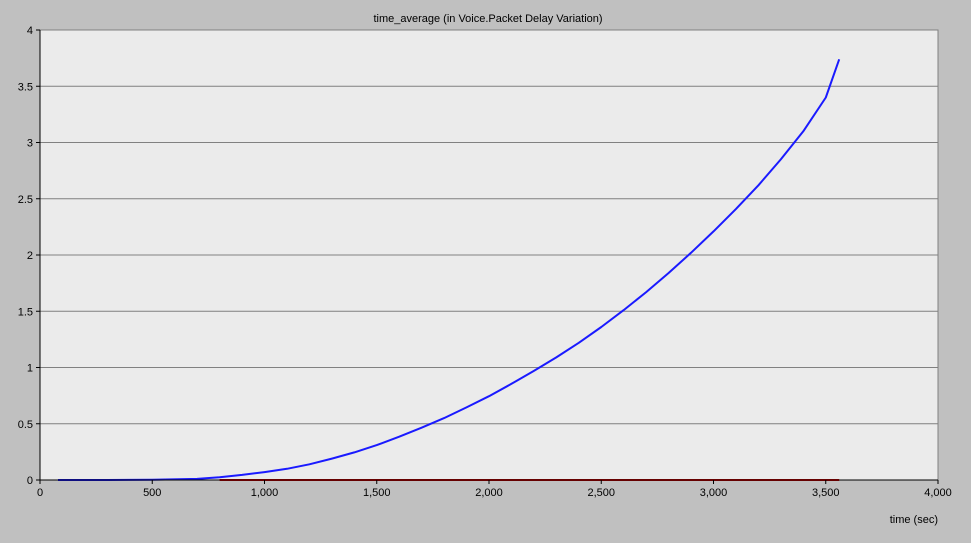 The width and height of the screenshot is (971, 543). What do you see at coordinates (938, 493) in the screenshot?
I see `x-tick-label: 4,000` at bounding box center [938, 493].